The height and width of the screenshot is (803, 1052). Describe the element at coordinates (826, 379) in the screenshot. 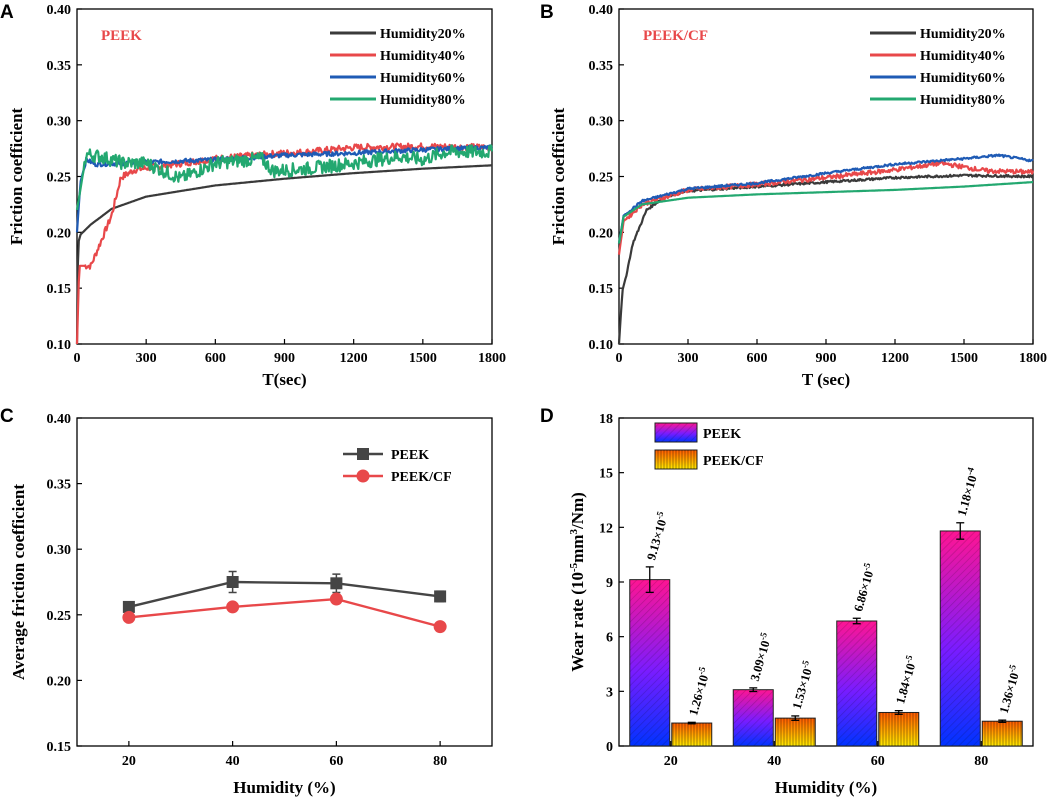

I see `panel-b-x-axis-title: T (sec)` at that location.